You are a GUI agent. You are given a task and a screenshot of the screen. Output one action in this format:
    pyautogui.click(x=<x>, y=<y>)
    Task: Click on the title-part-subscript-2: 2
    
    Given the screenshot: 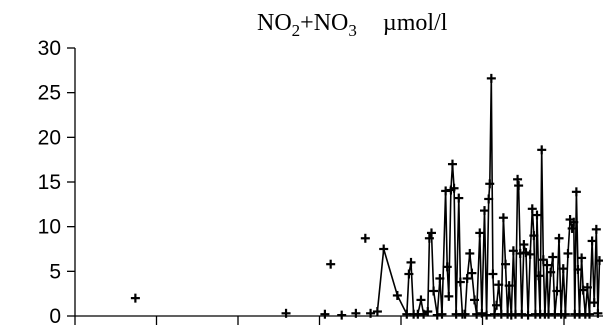 What is the action you would take?
    pyautogui.click(x=296, y=30)
    